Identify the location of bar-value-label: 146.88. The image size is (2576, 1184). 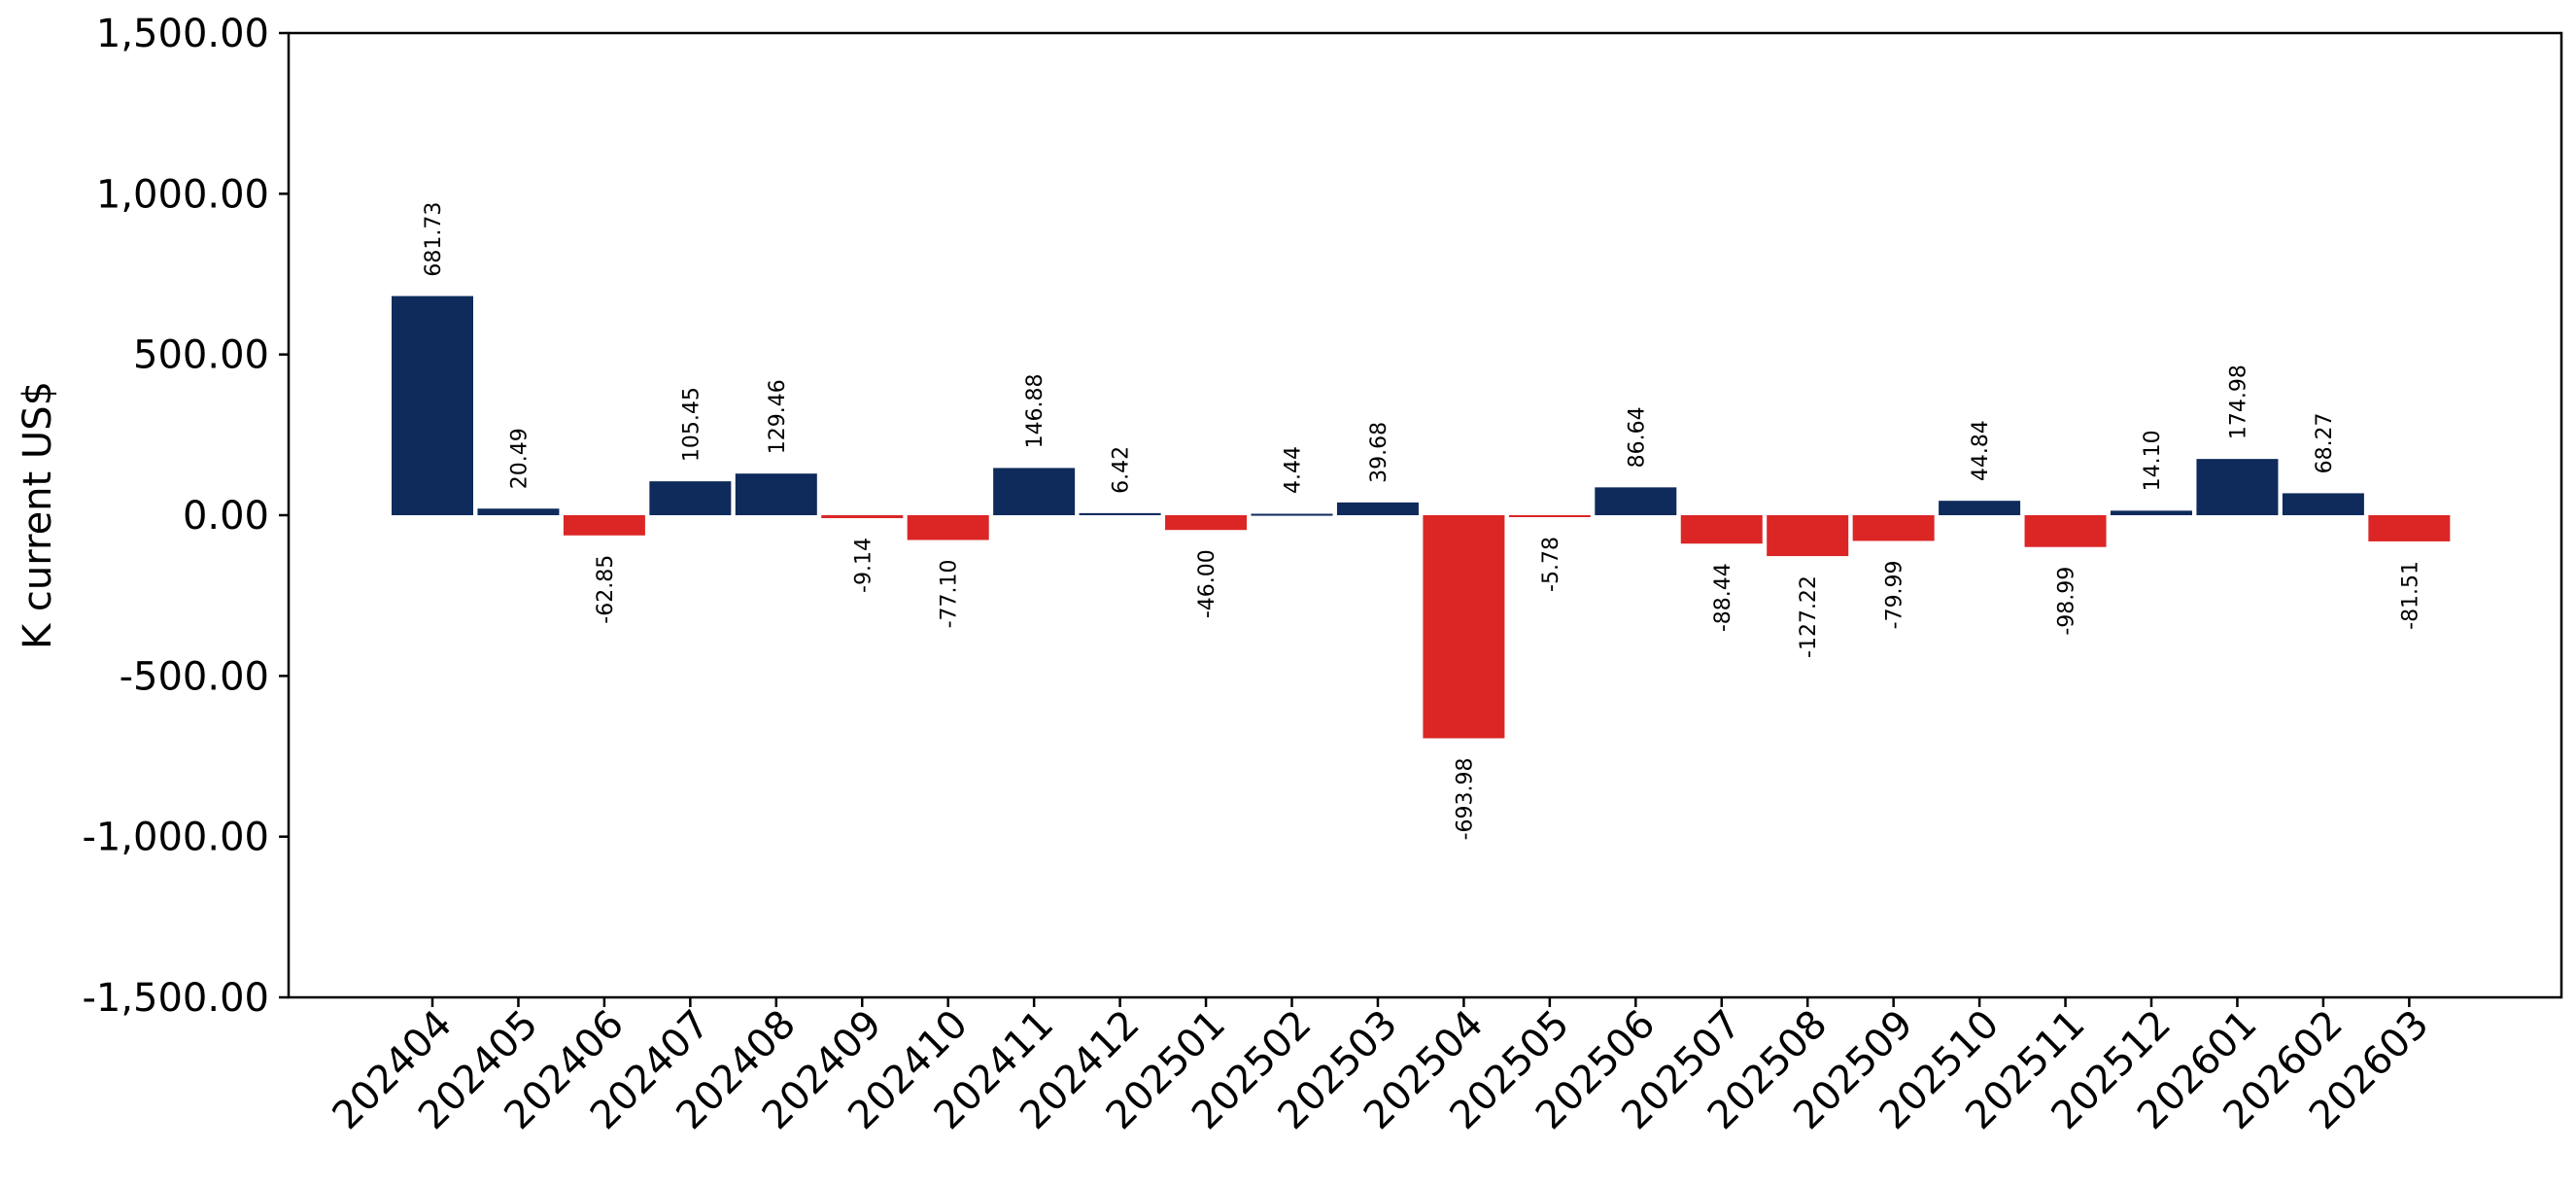
(1035, 411).